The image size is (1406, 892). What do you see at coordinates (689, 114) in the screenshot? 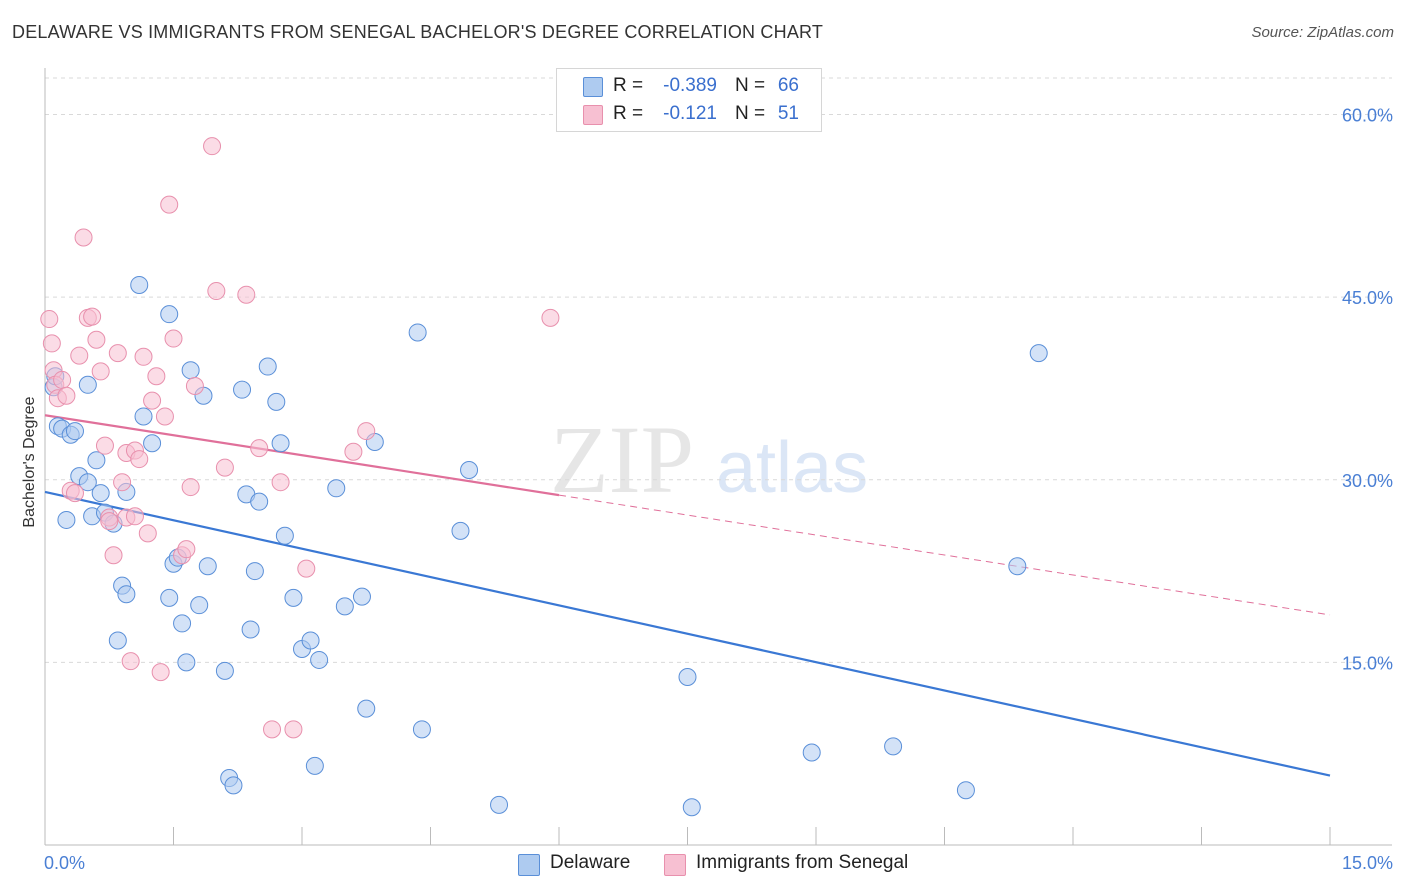
I see `stats-row-senegal: R = -0.121 N = 51` at bounding box center [689, 114].